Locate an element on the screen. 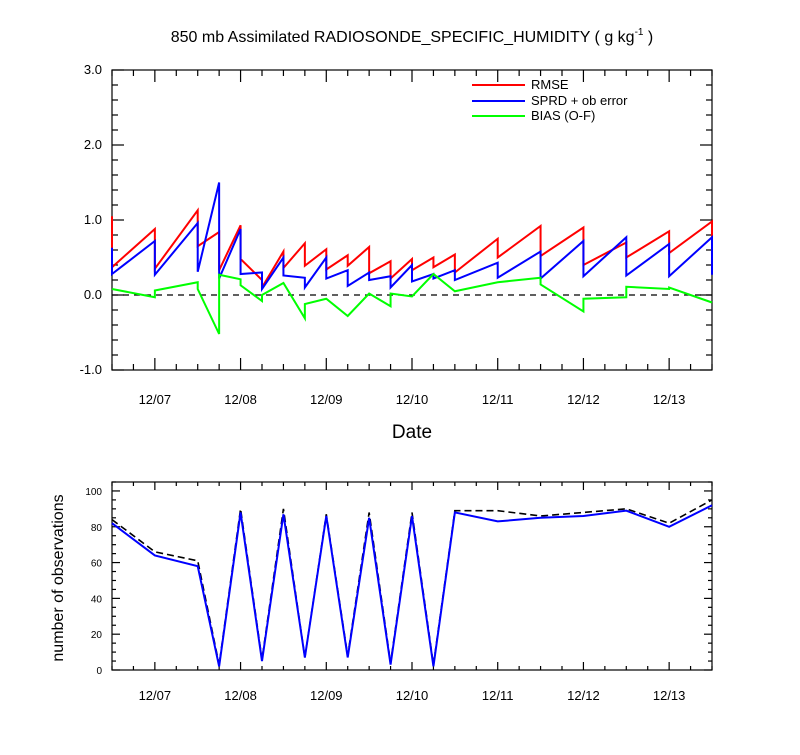 This screenshot has width=800, height=755. y-tick-label: 1.0 is located at coordinates (93, 219).